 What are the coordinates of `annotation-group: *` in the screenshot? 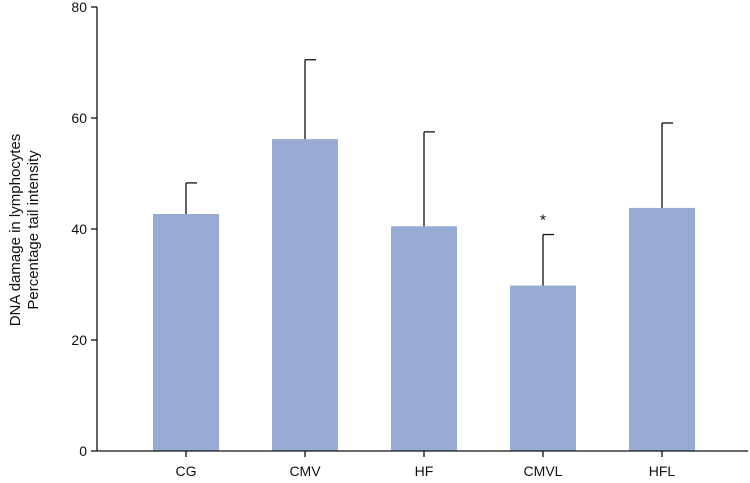 It's located at (543, 221).